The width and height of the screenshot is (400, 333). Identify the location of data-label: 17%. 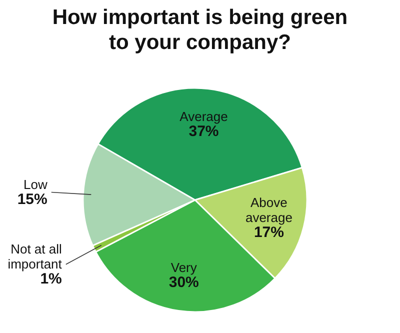
(269, 233).